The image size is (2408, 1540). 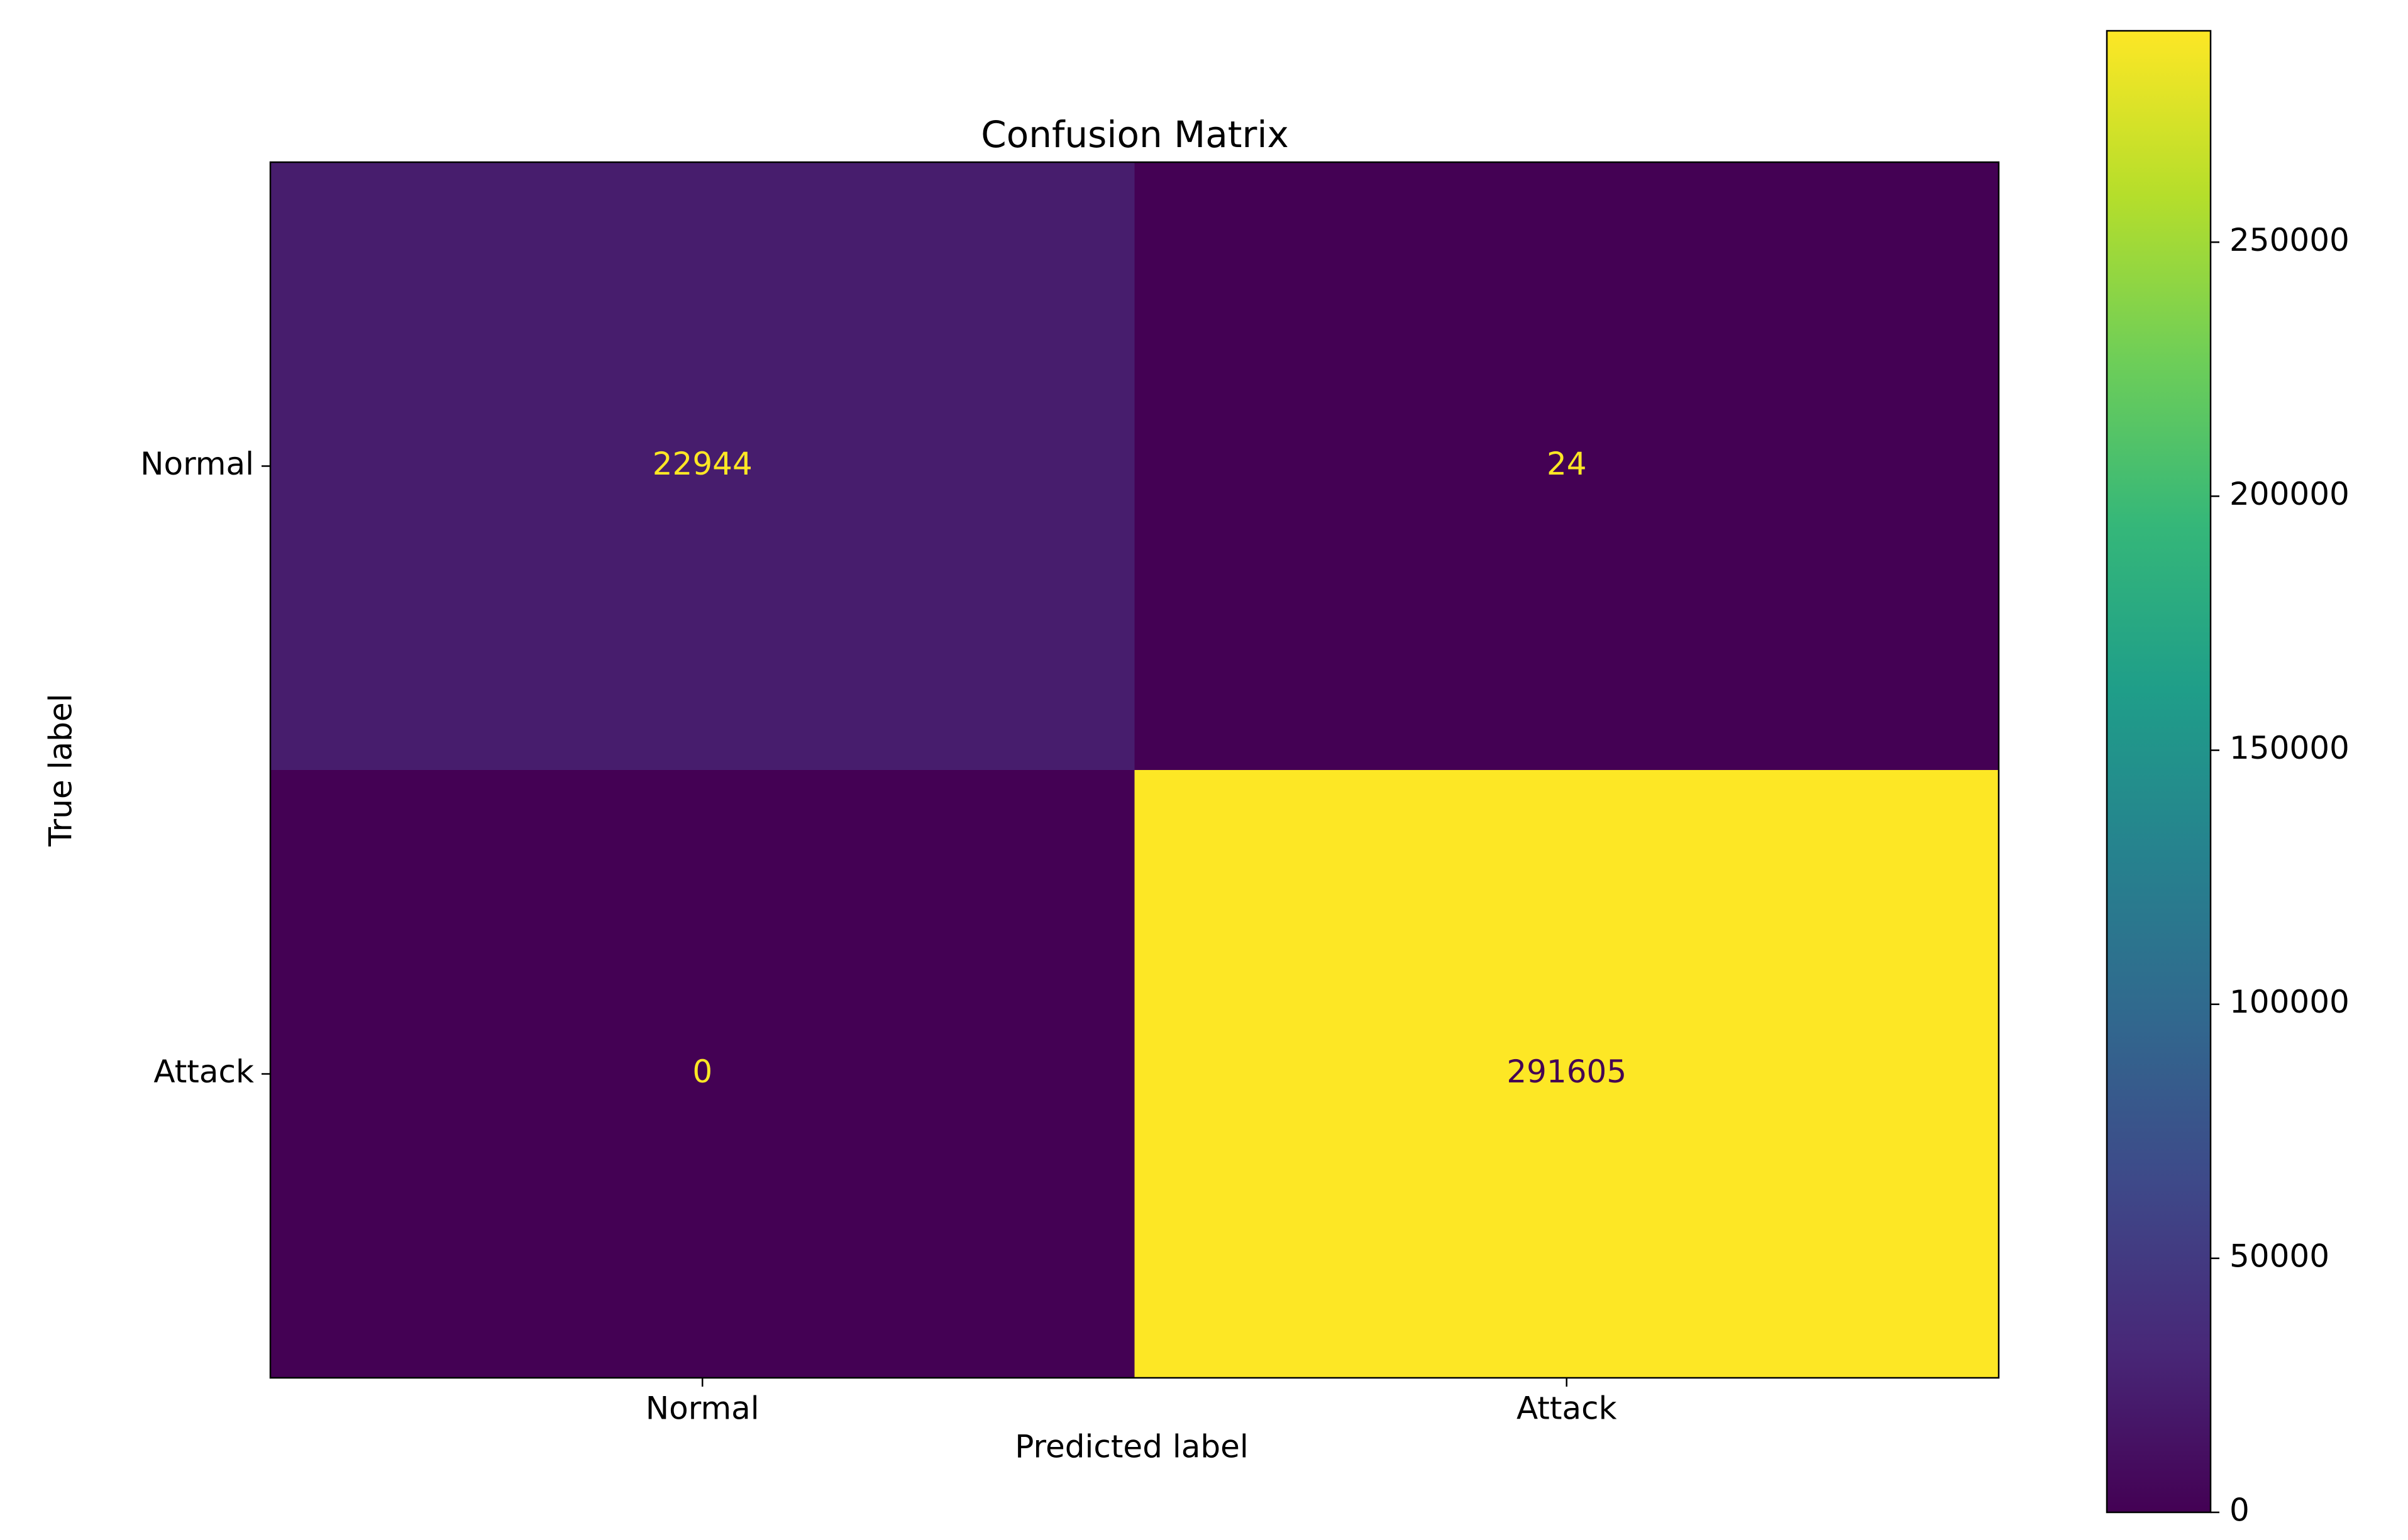 What do you see at coordinates (61, 770) in the screenshot?
I see `y-axis-label: True label` at bounding box center [61, 770].